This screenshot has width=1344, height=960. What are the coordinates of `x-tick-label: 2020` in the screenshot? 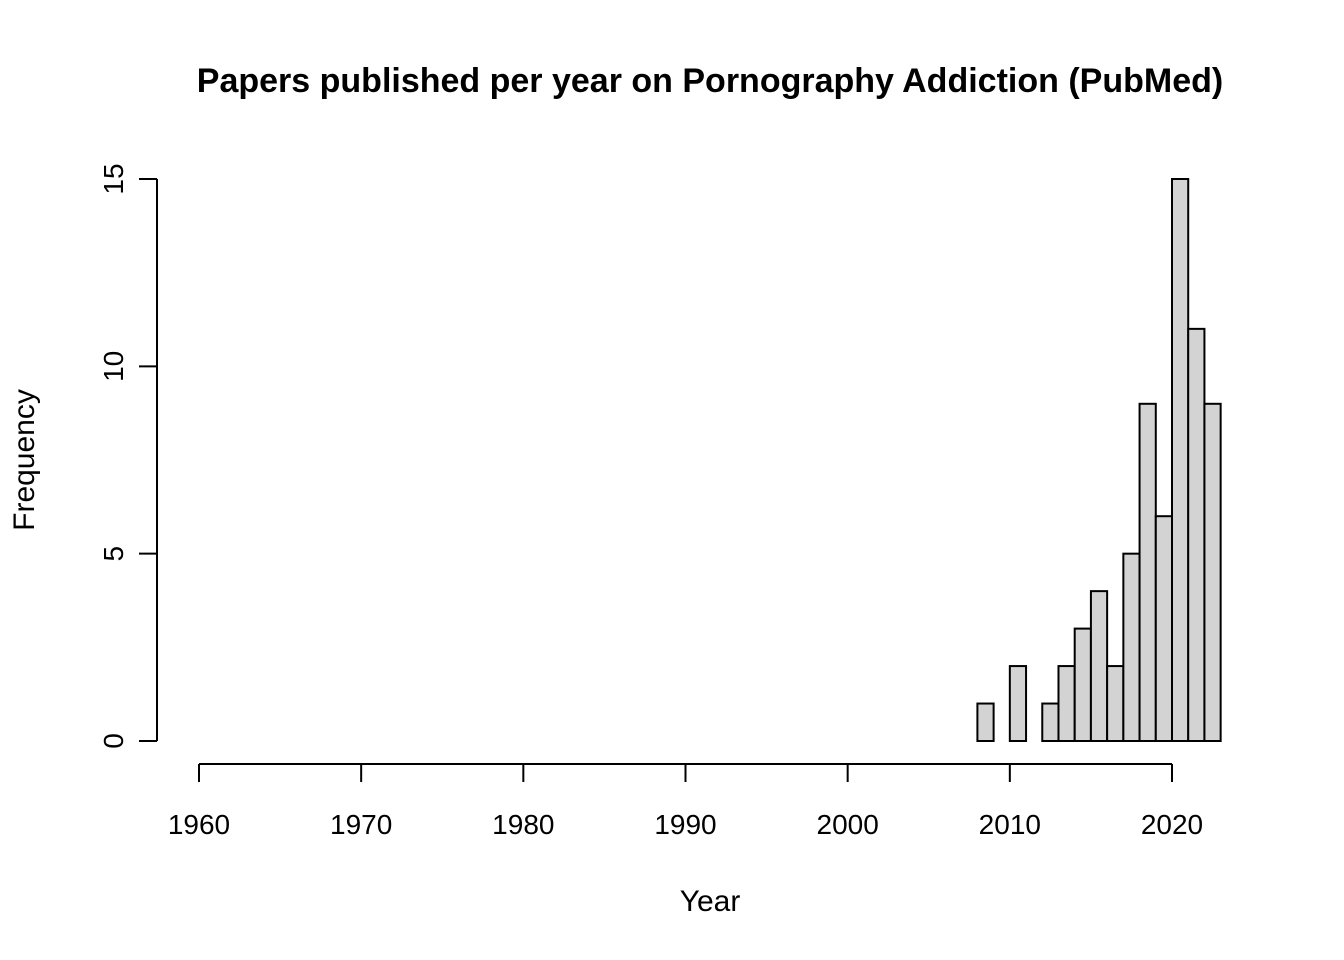 It's located at (1172, 824).